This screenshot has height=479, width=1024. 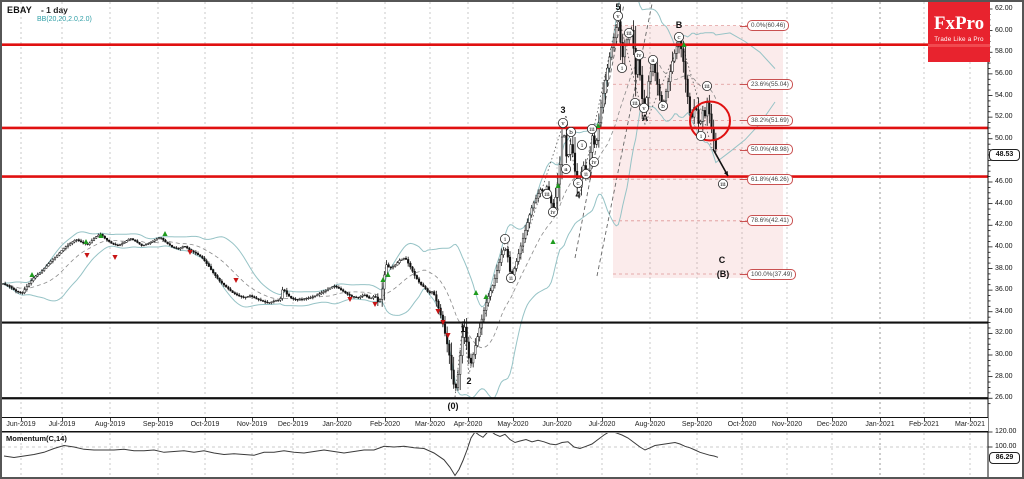 I want to click on fib-level-label: 0.0%(60.46), so click(x=768, y=26).